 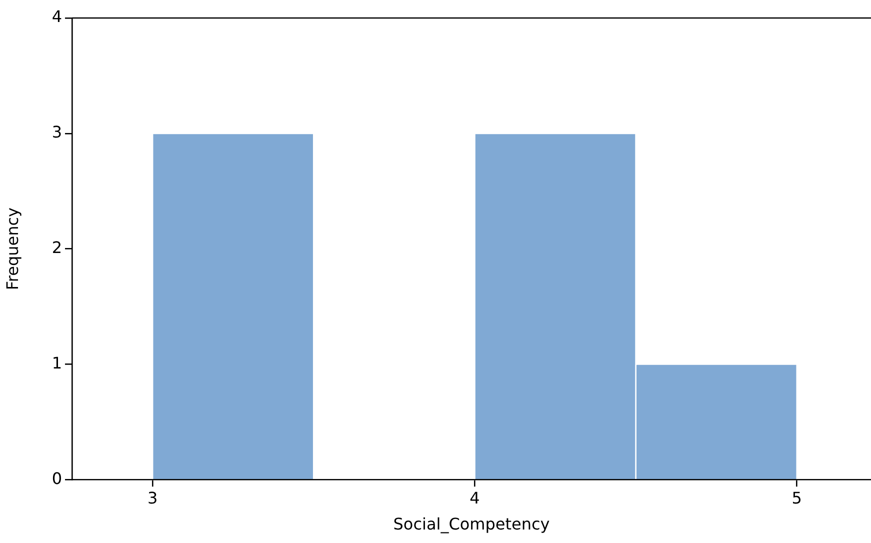 What do you see at coordinates (57, 16) in the screenshot?
I see `y-tick-label: 4` at bounding box center [57, 16].